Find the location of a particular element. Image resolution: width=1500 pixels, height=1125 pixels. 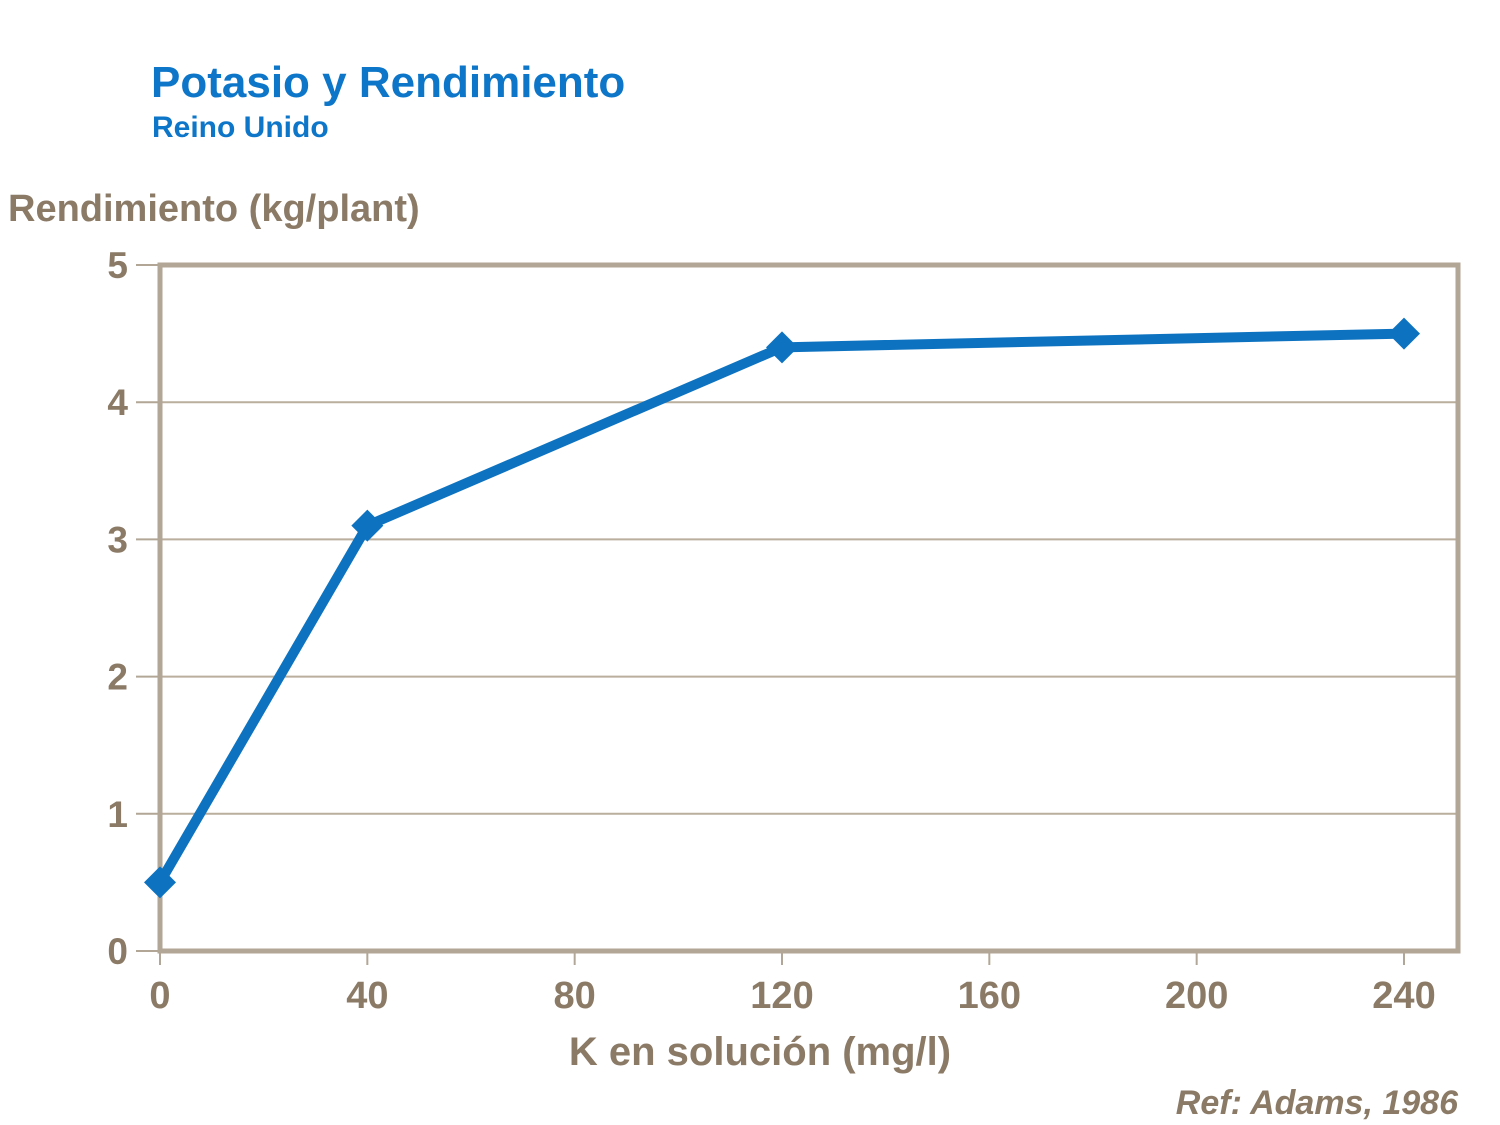

x-tick-label: 120 is located at coordinates (781, 996).